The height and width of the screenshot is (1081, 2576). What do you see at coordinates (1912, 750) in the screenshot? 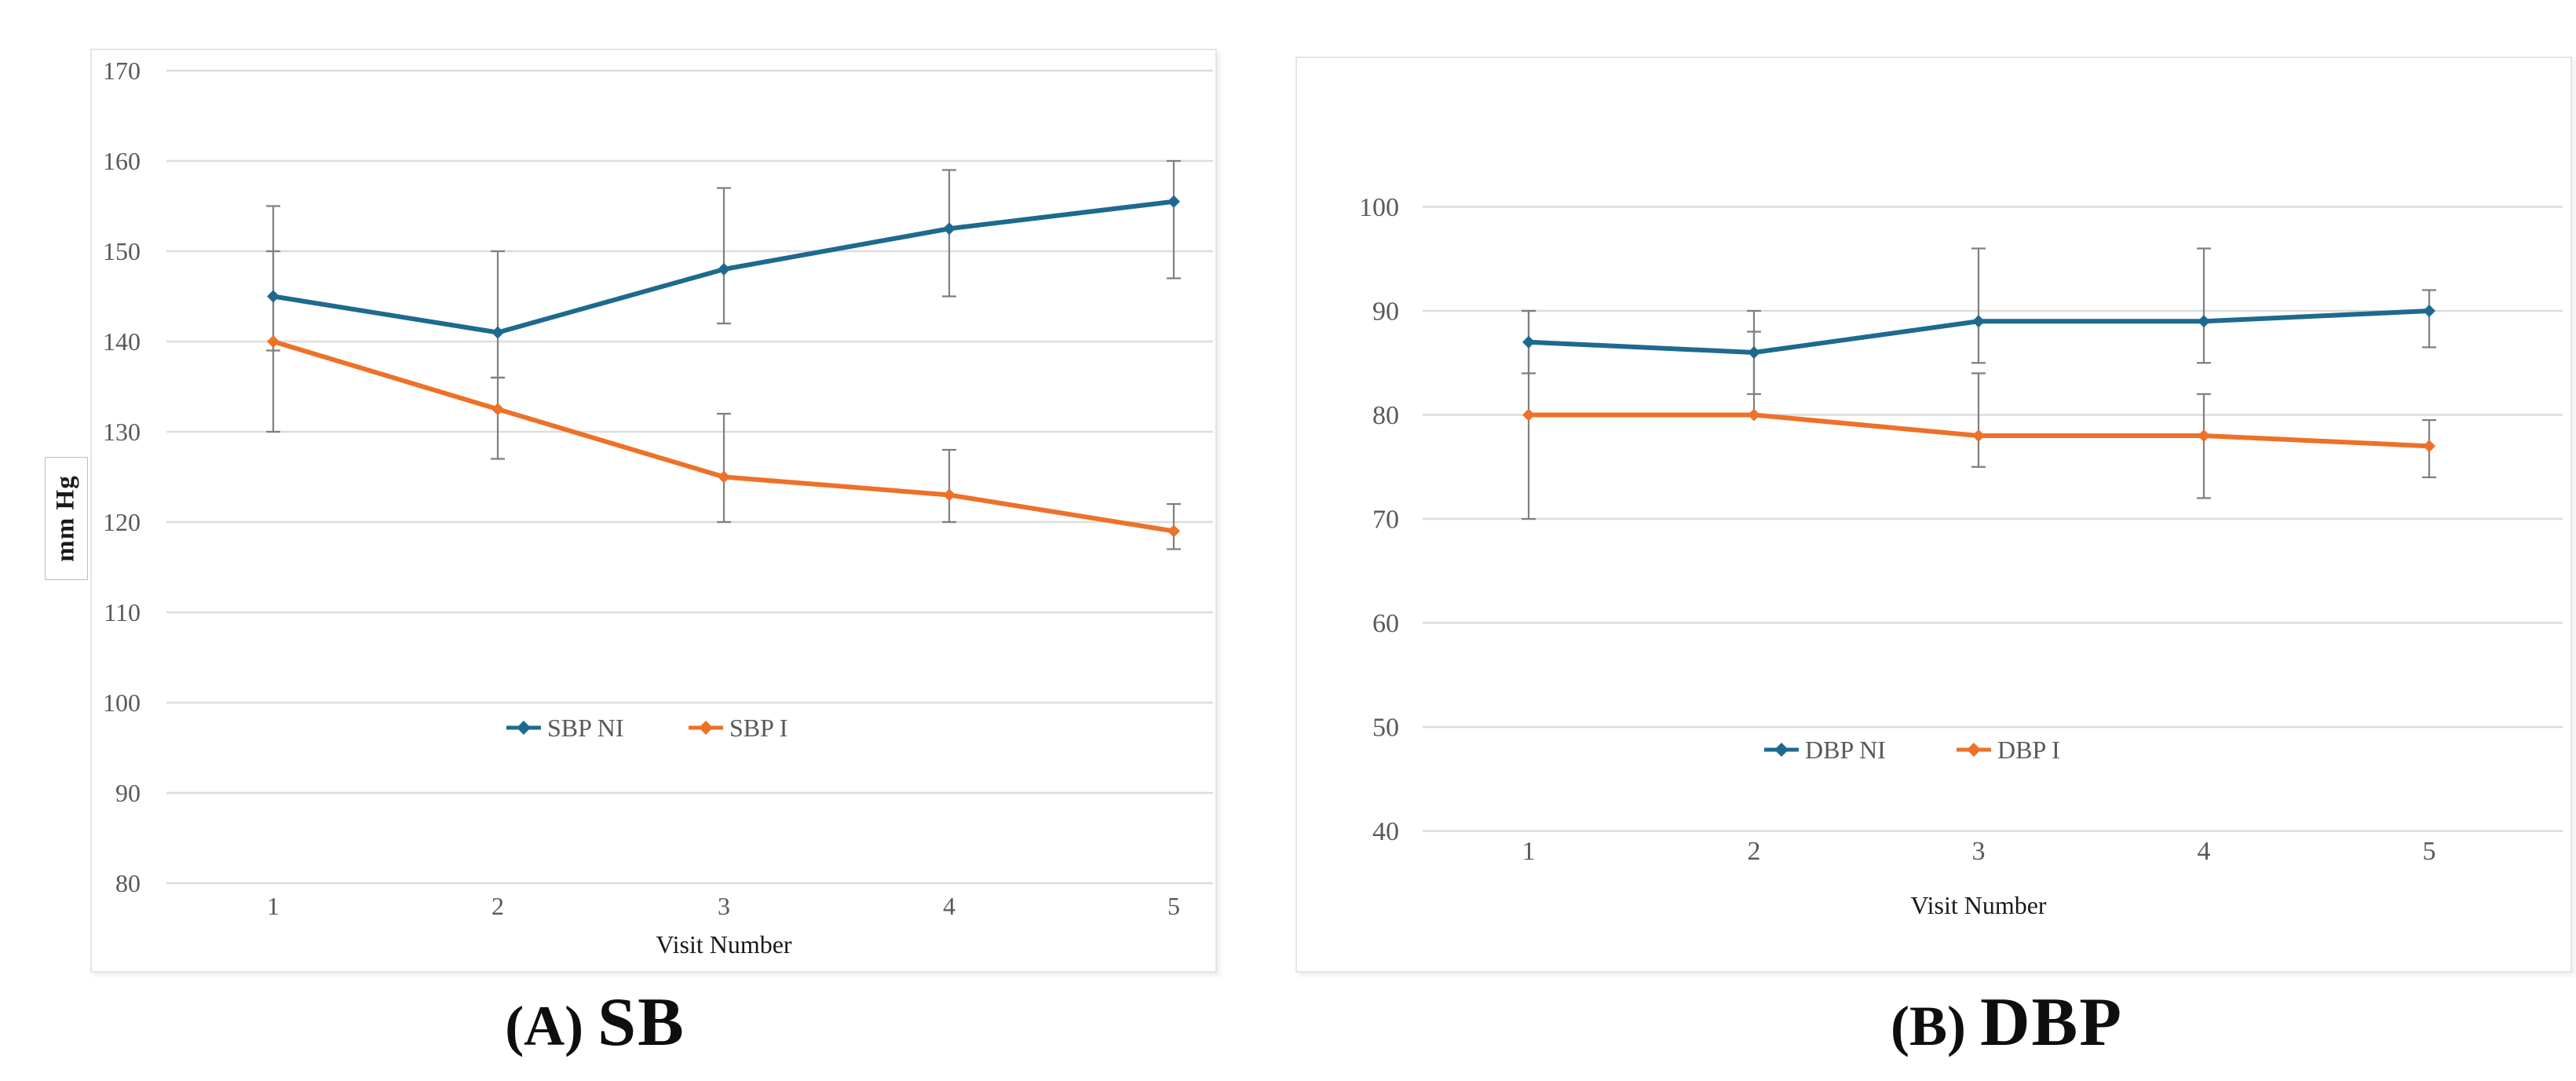
I see `legend: DBP NI DBP I` at bounding box center [1912, 750].